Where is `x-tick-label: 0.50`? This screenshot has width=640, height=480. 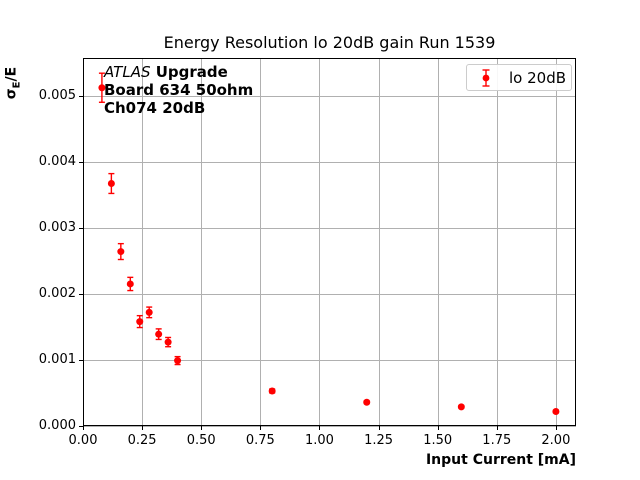
x-tick-label: 0.50 is located at coordinates (201, 440).